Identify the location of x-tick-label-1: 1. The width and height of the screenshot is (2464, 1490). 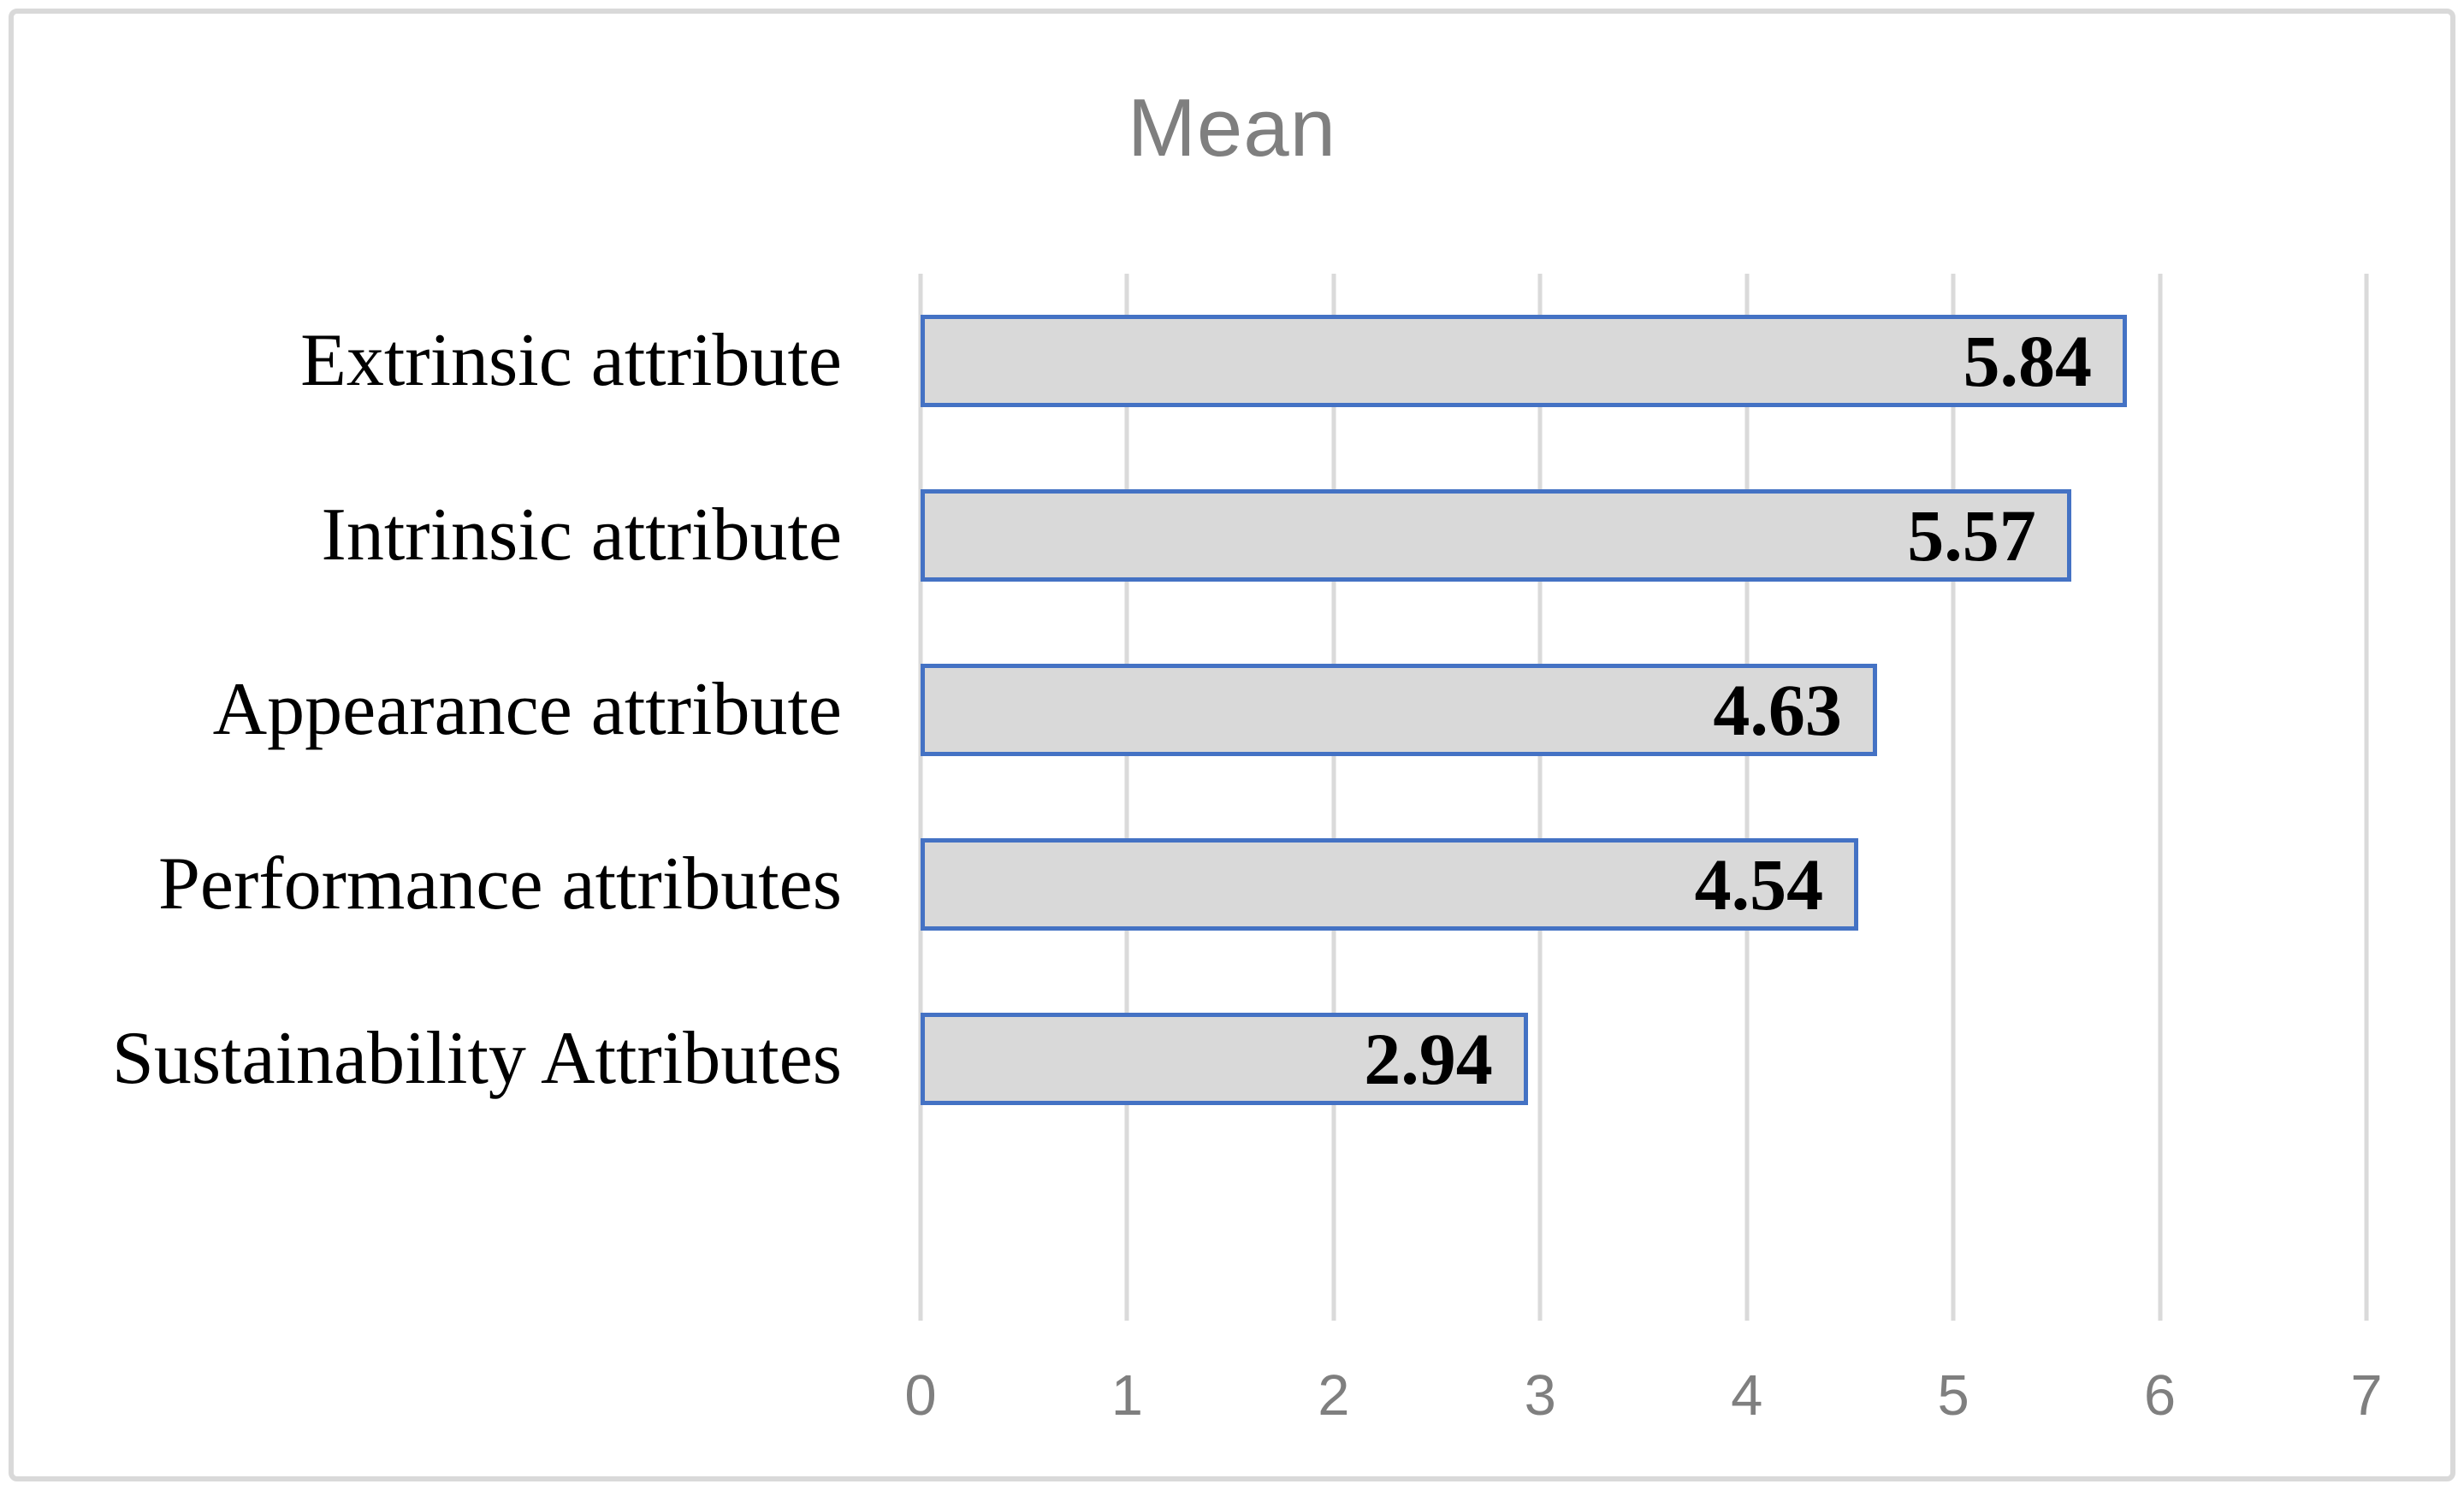
(1127, 1396).